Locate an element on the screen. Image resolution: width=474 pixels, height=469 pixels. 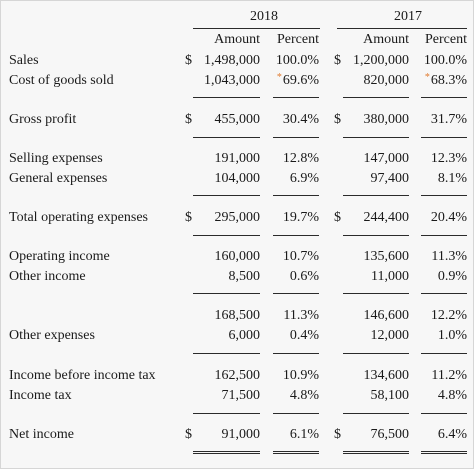
percent-2018: *69.6% is located at coordinates (290, 81).